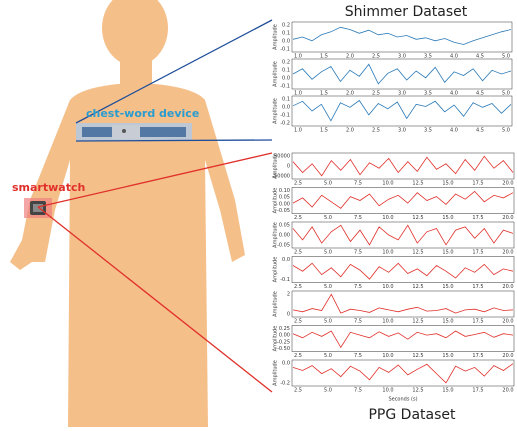  I want to click on connector, so click(174, 71).